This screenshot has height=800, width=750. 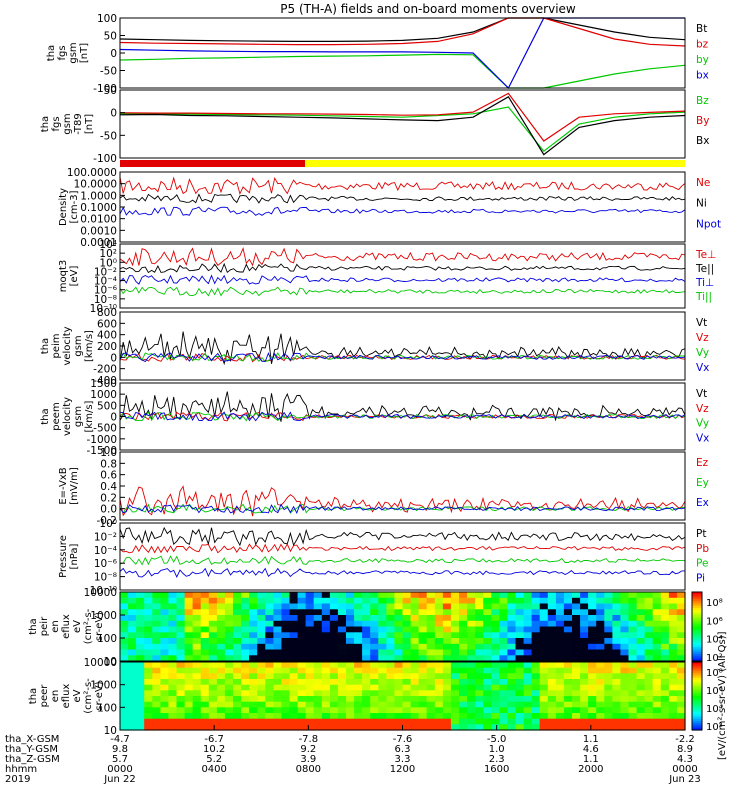 What do you see at coordinates (120, 739) in the screenshot?
I see `x-tick-value: -4.7` at bounding box center [120, 739].